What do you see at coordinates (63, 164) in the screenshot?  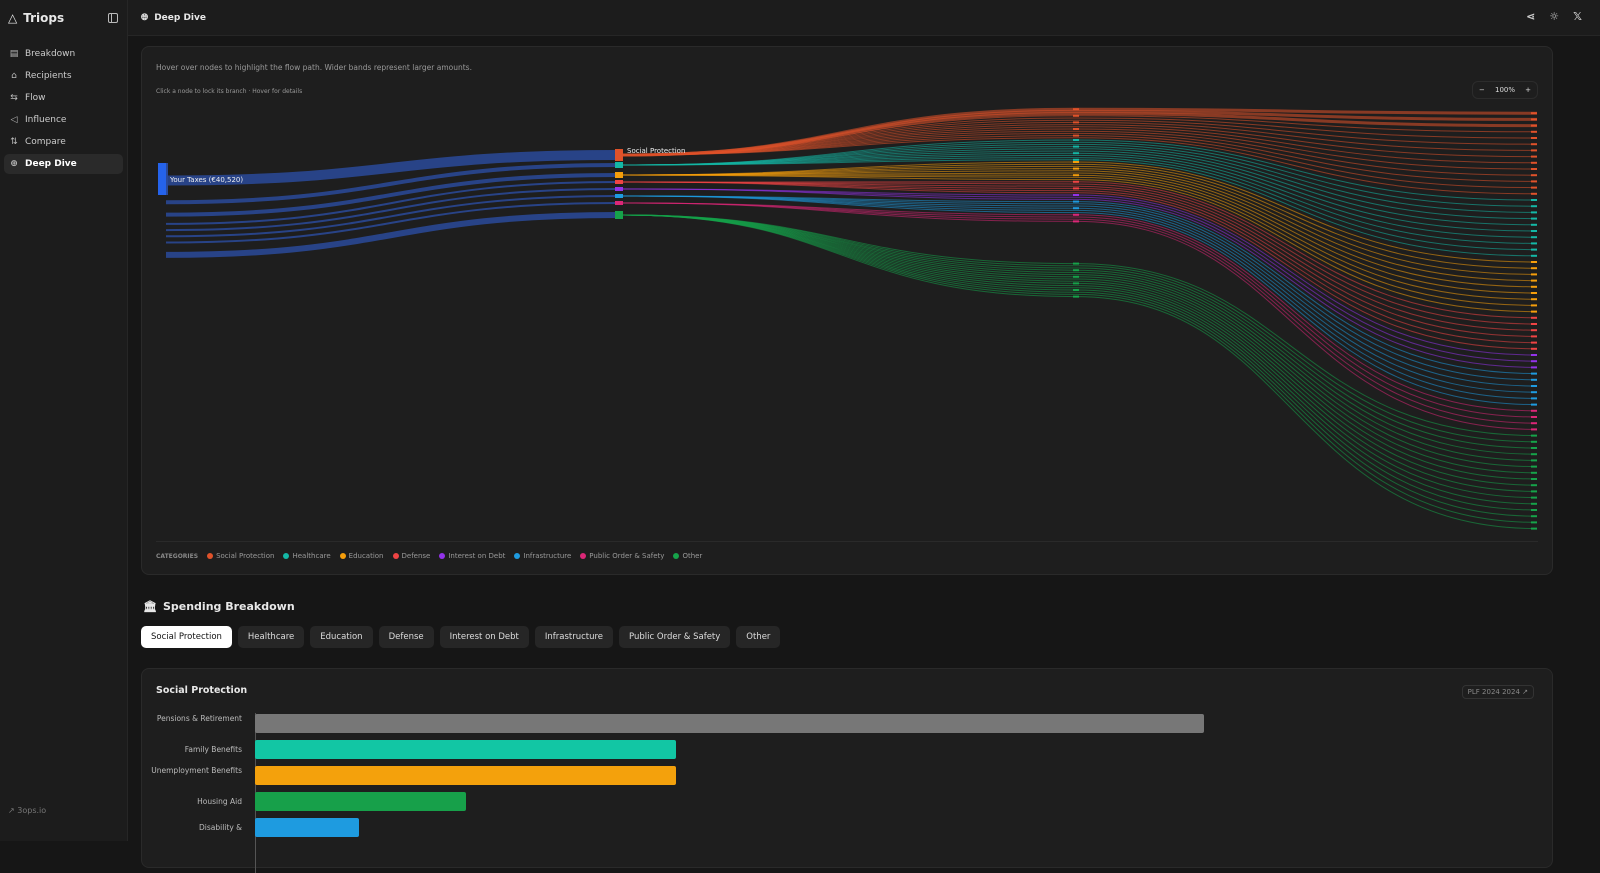 I see `sidebar-item-deep-dive: ⊕ Deep Dive` at bounding box center [63, 164].